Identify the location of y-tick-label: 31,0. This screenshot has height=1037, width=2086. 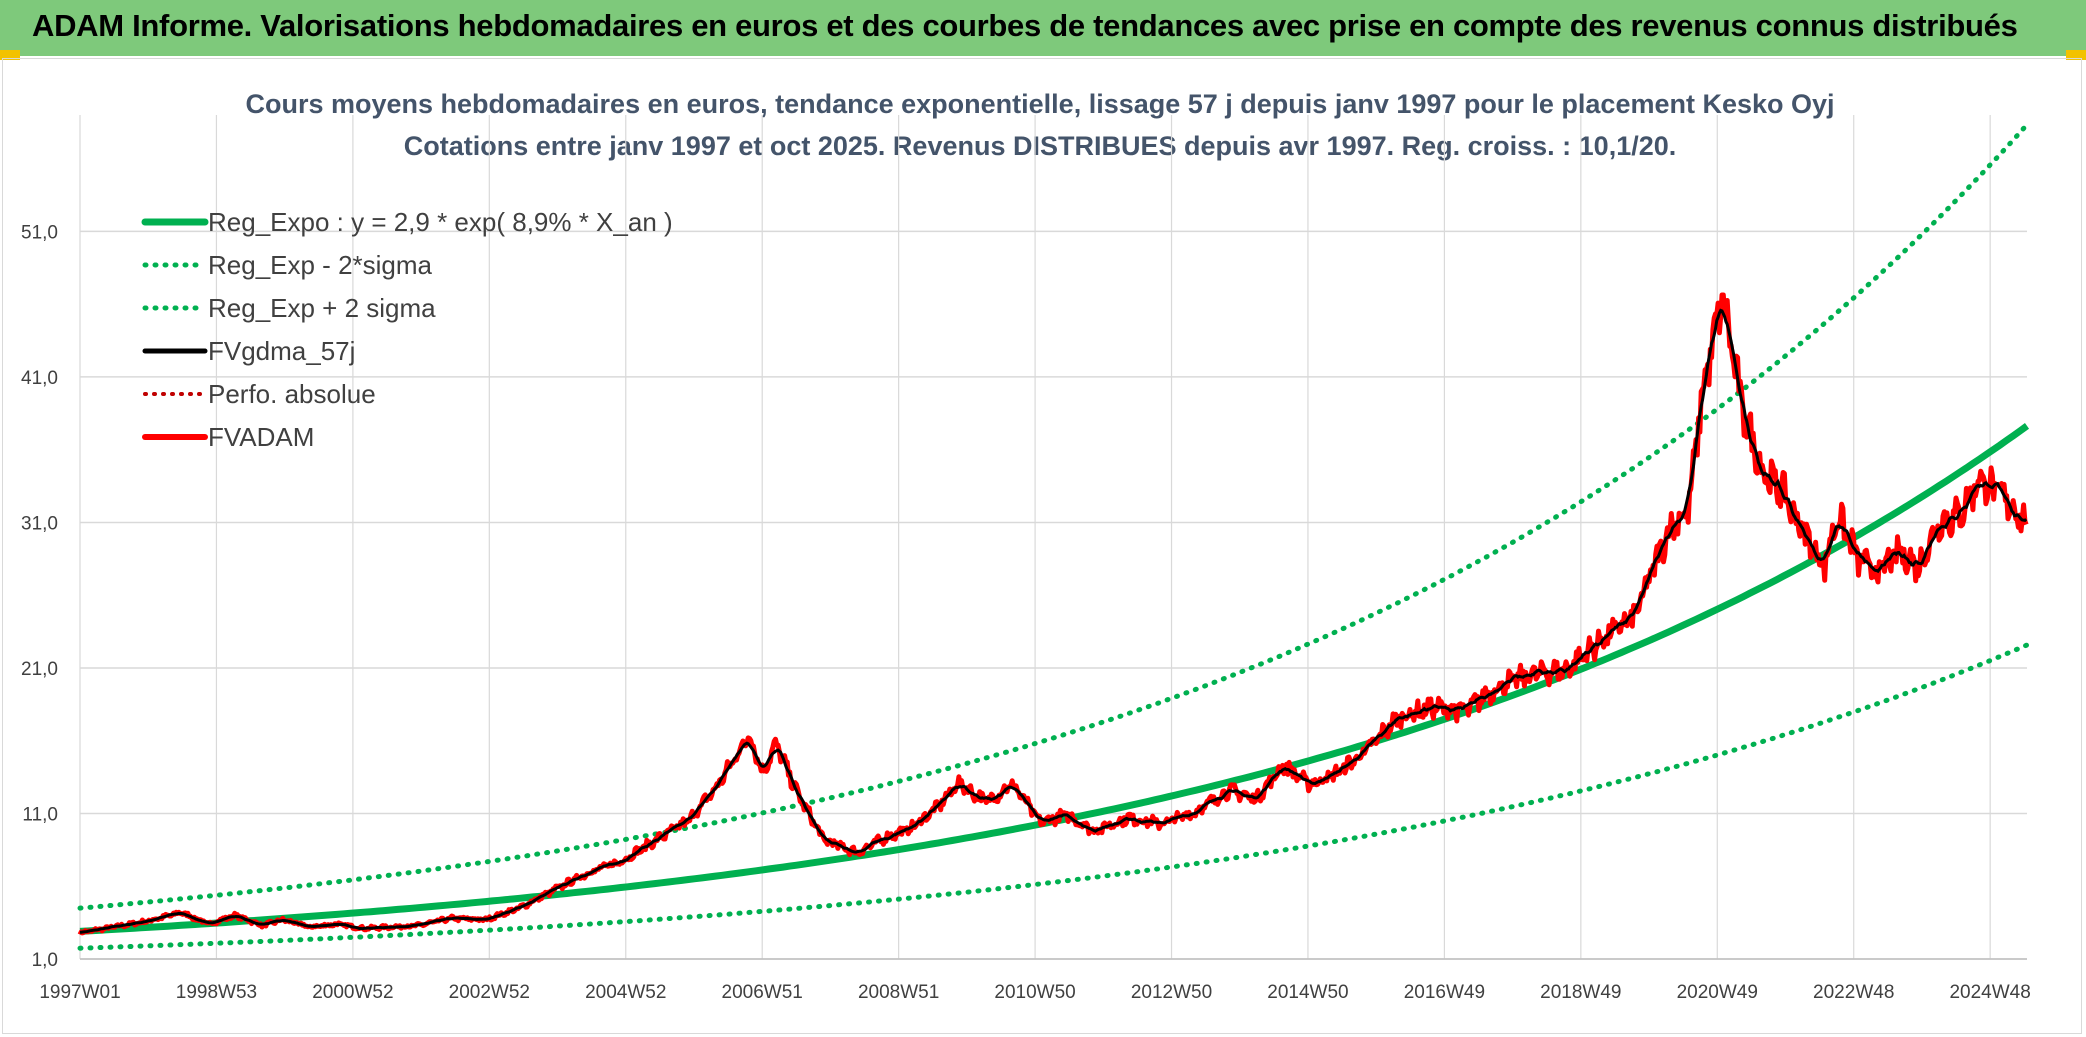
(39, 523).